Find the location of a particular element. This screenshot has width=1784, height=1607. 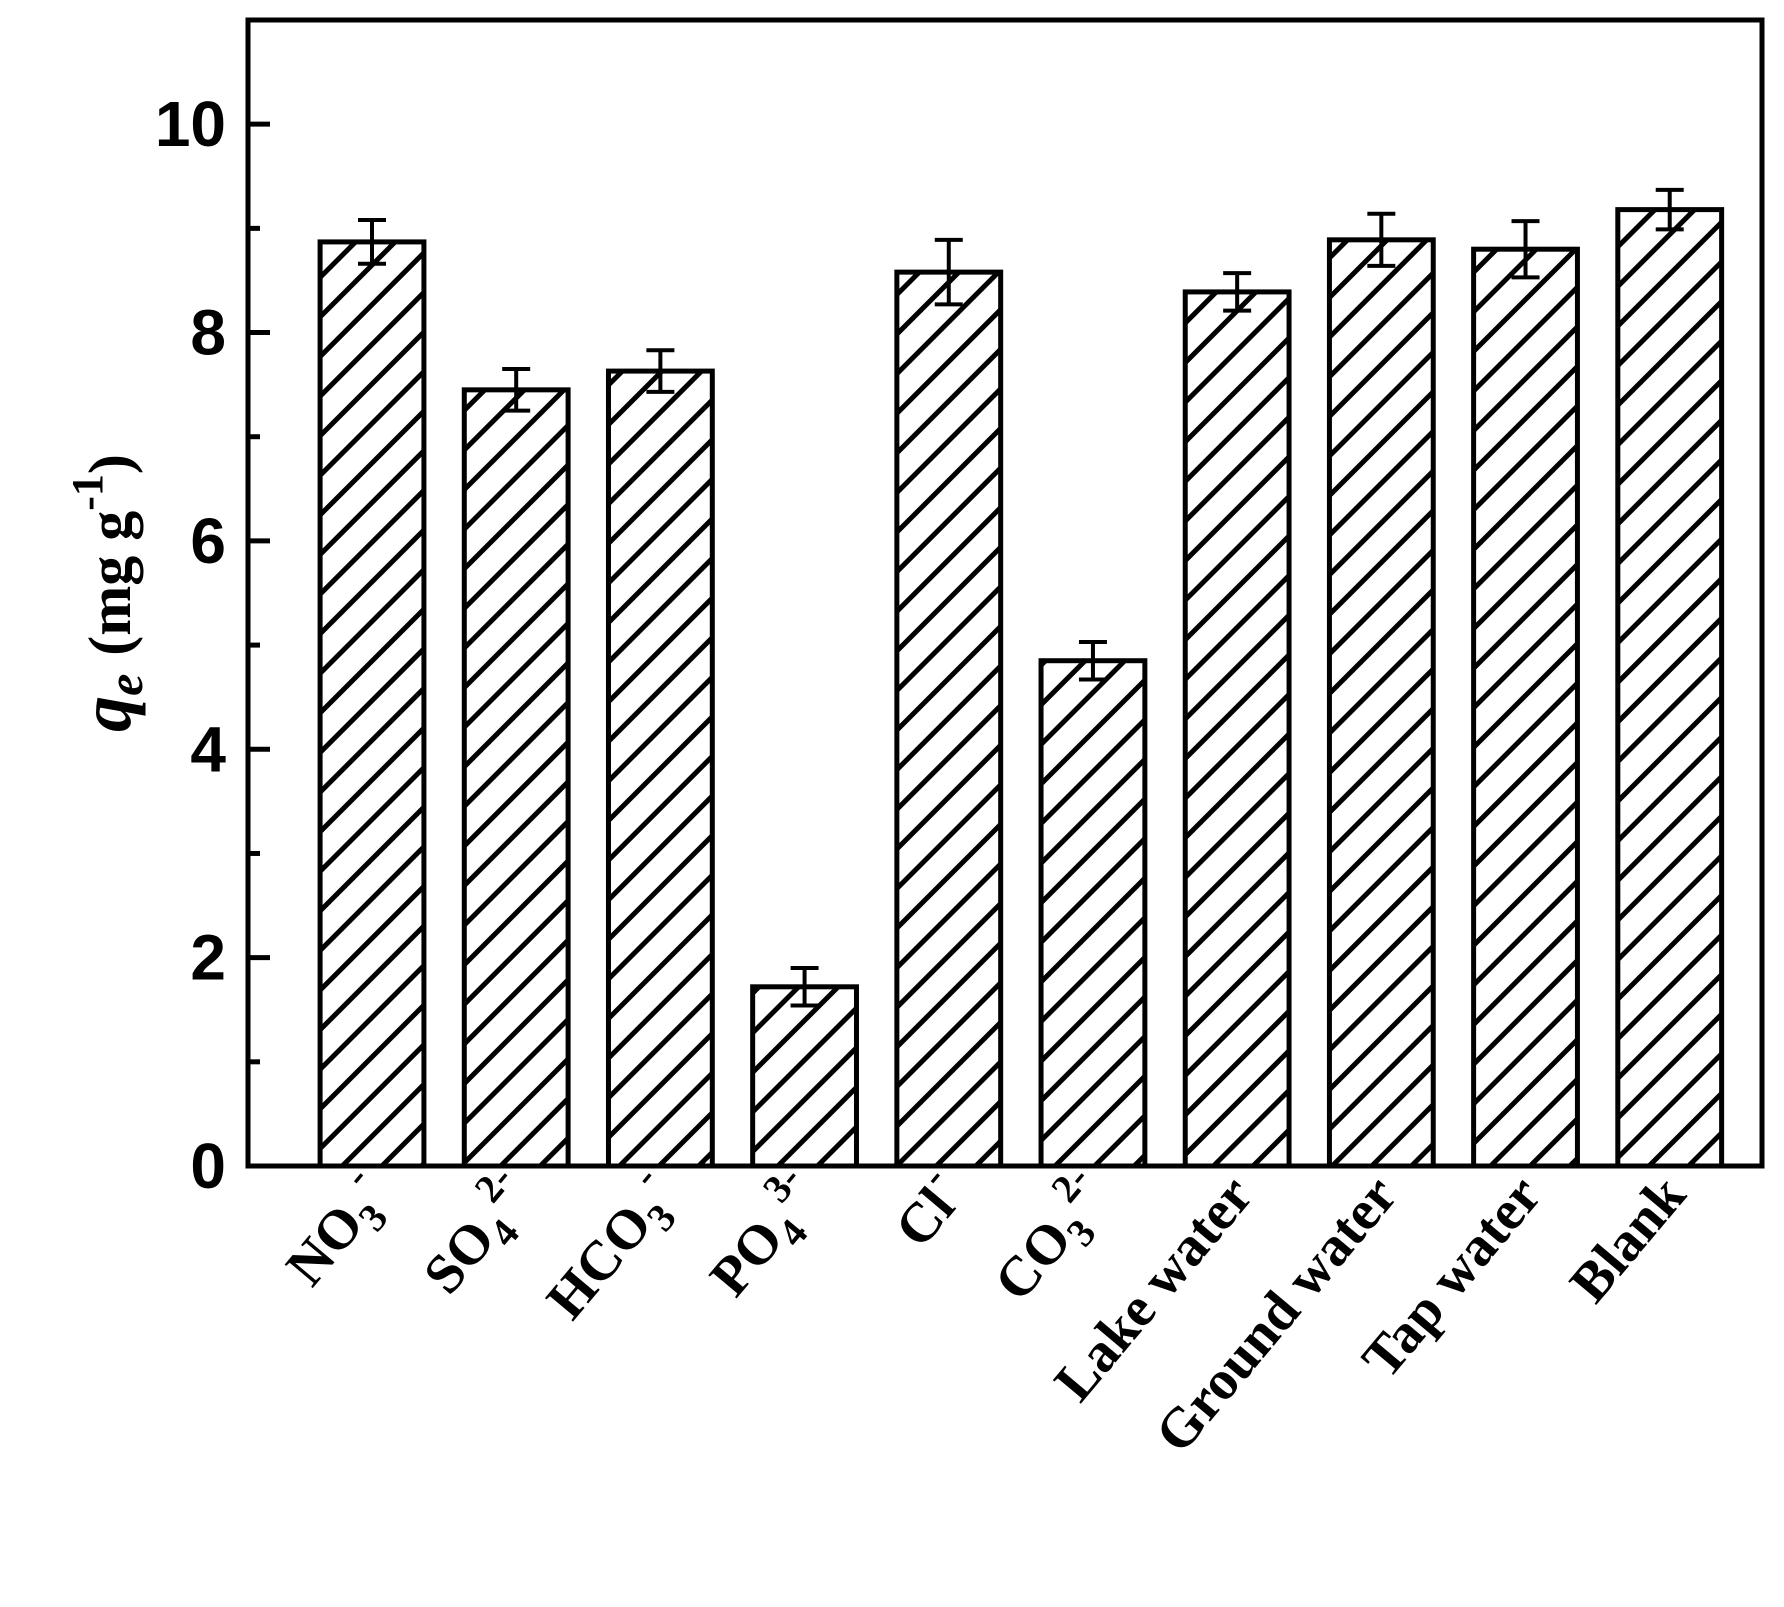

y-tick-label: 4 is located at coordinates (208, 749).